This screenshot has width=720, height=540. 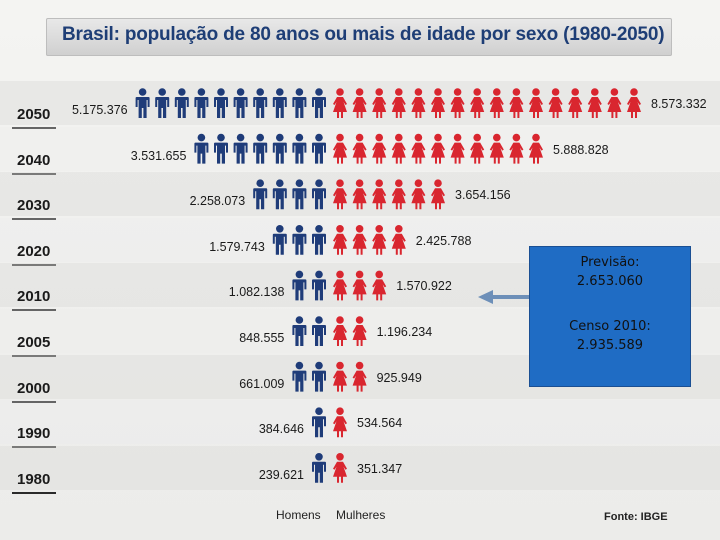 I want to click on year-label: 2000, so click(x=34, y=388).